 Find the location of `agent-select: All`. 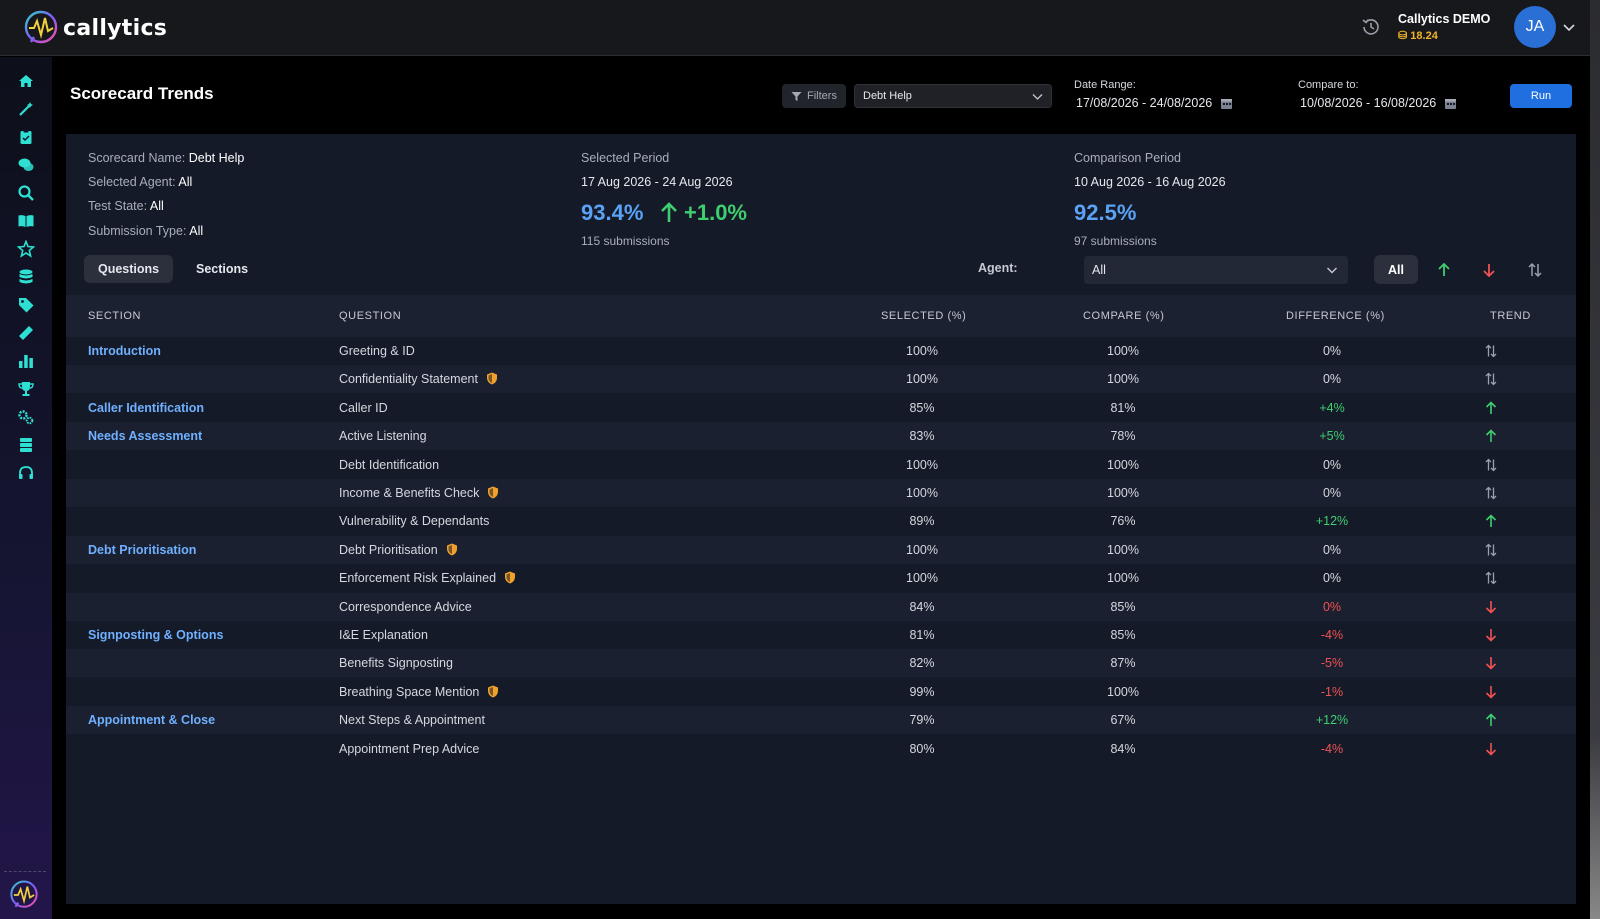

agent-select: All is located at coordinates (1216, 270).